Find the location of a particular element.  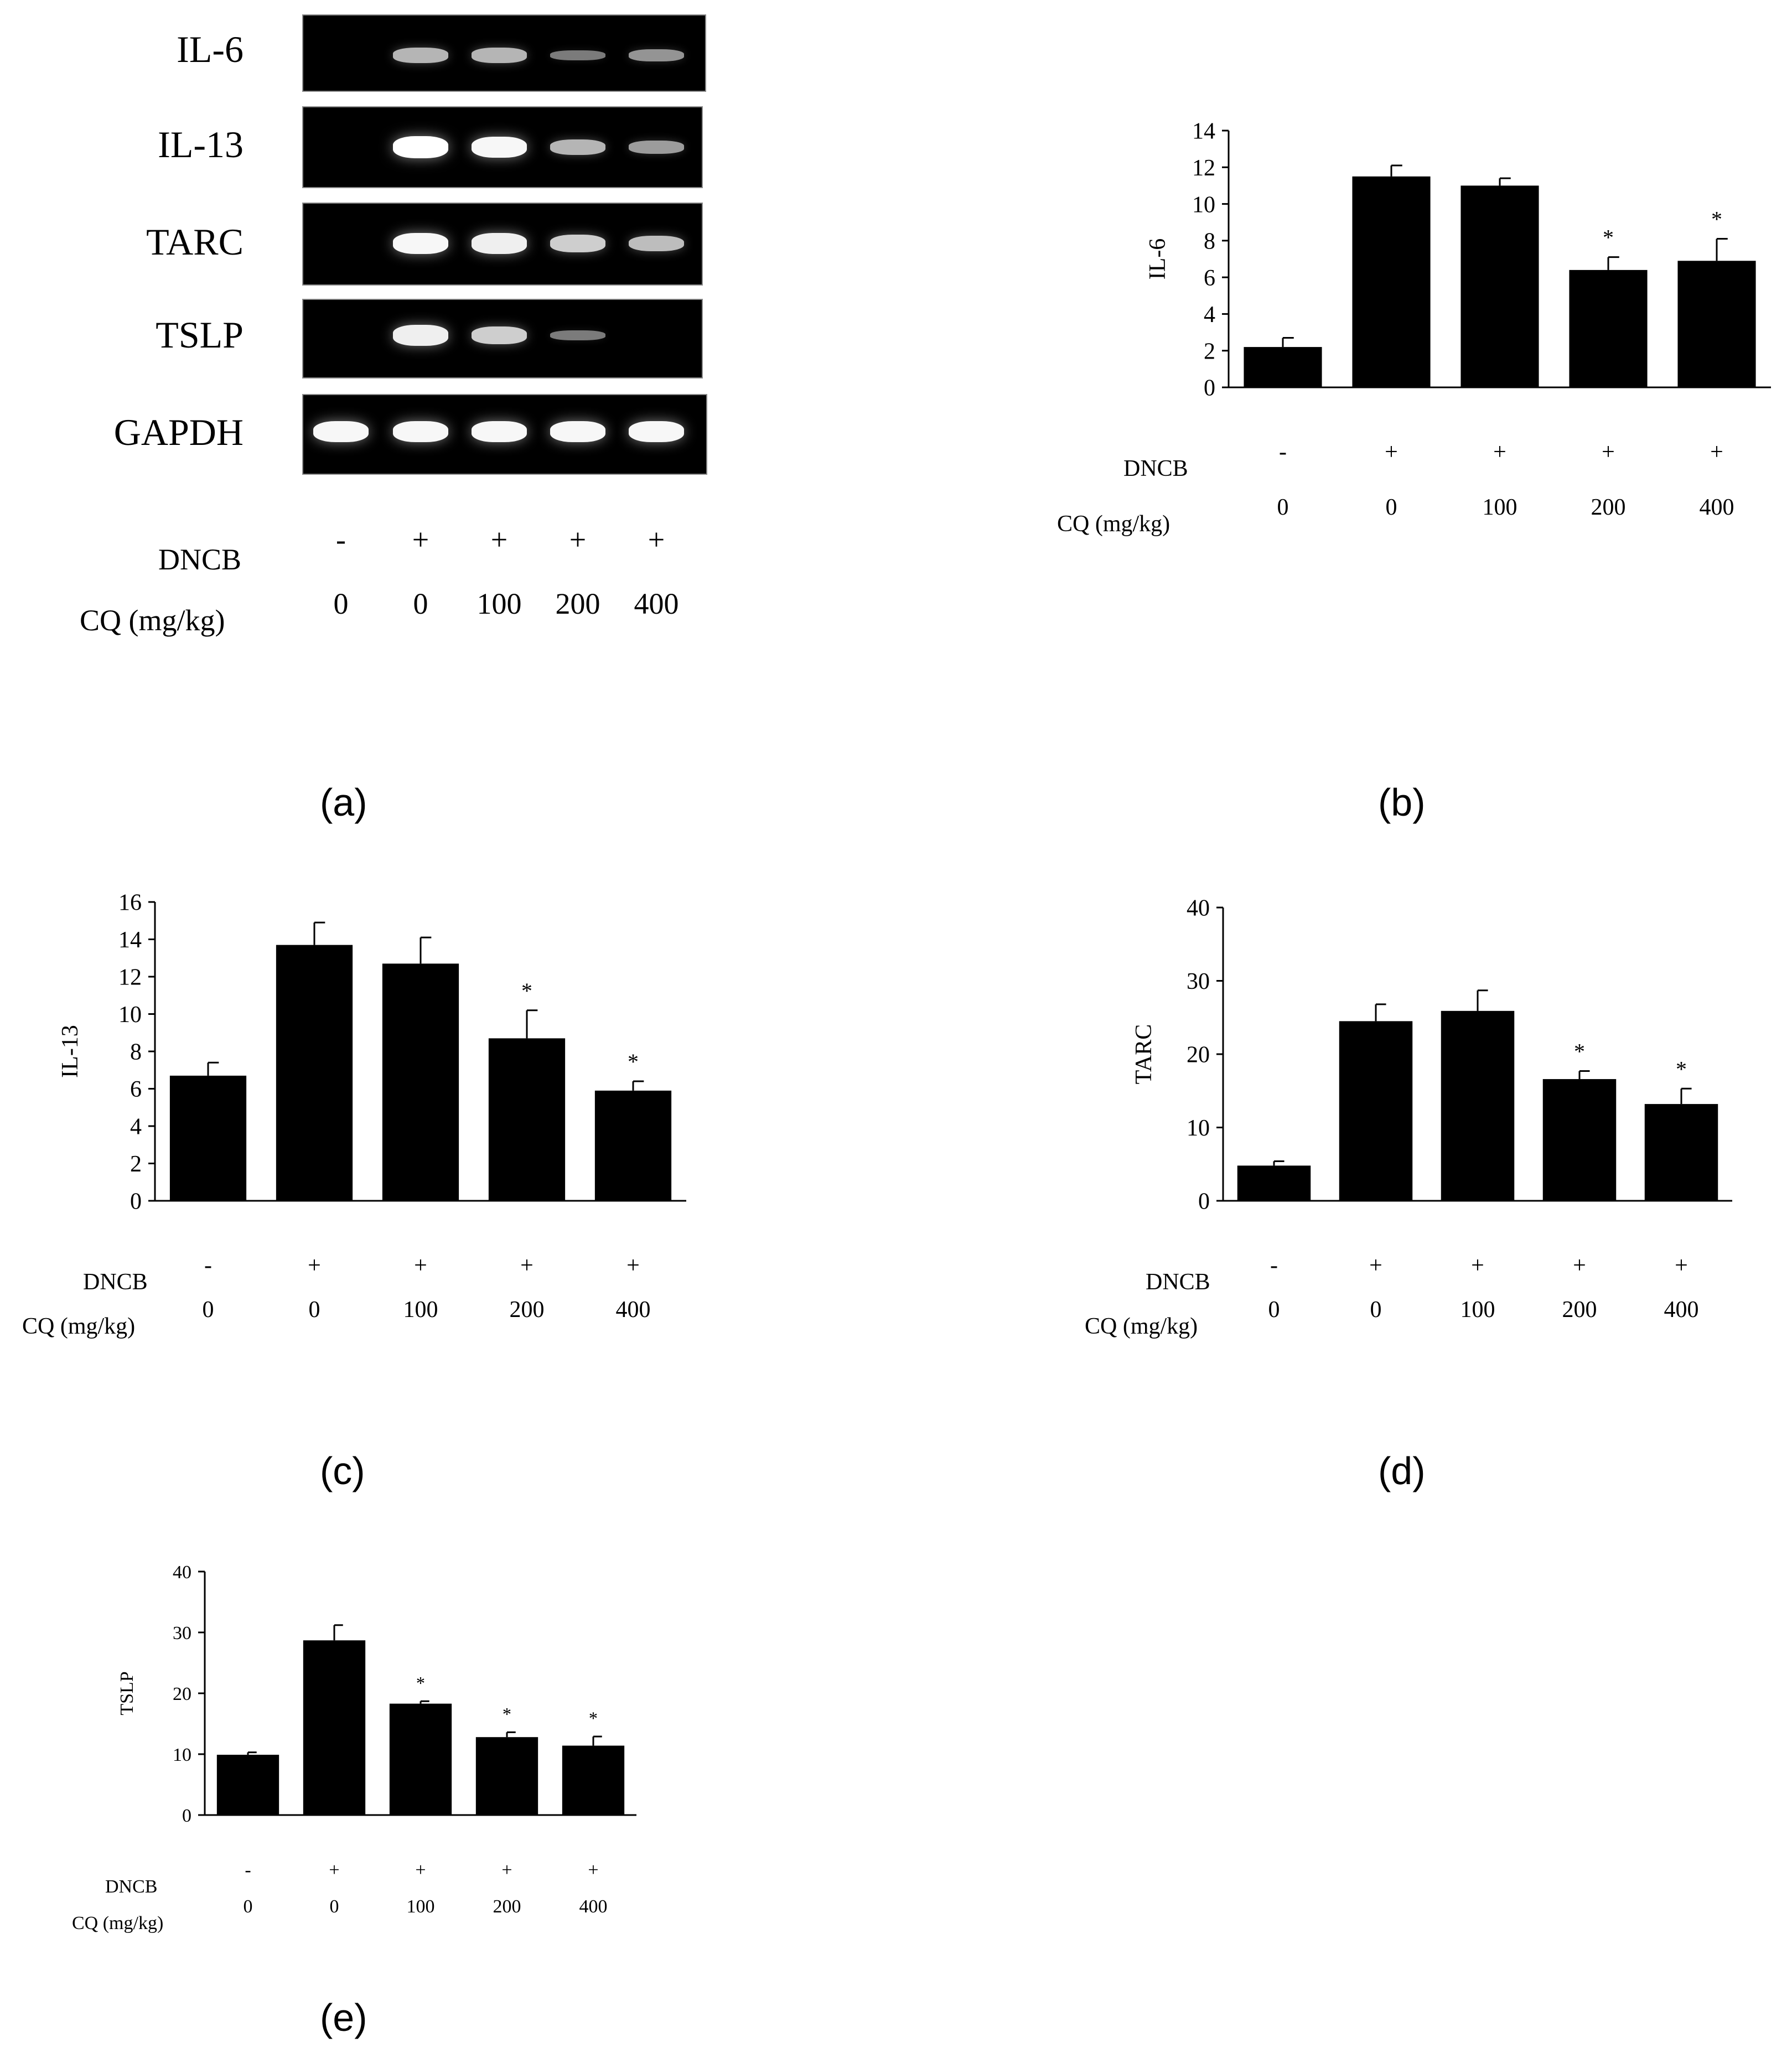

gel-cq-value: 200 is located at coordinates (577, 603).